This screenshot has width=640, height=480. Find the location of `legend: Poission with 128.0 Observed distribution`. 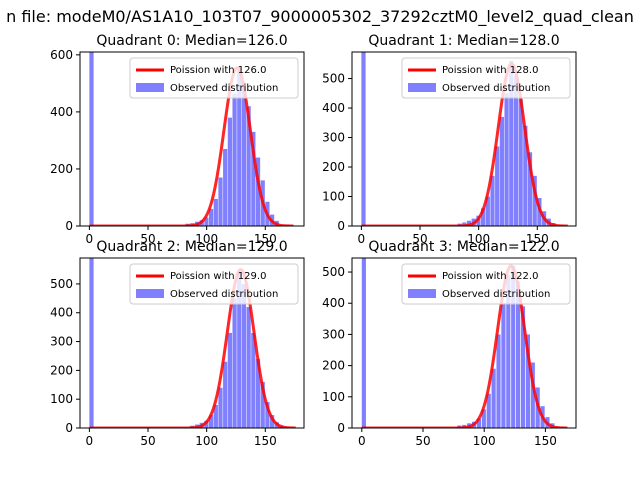

legend: Poission with 128.0 Observed distribution is located at coordinates (486, 78).